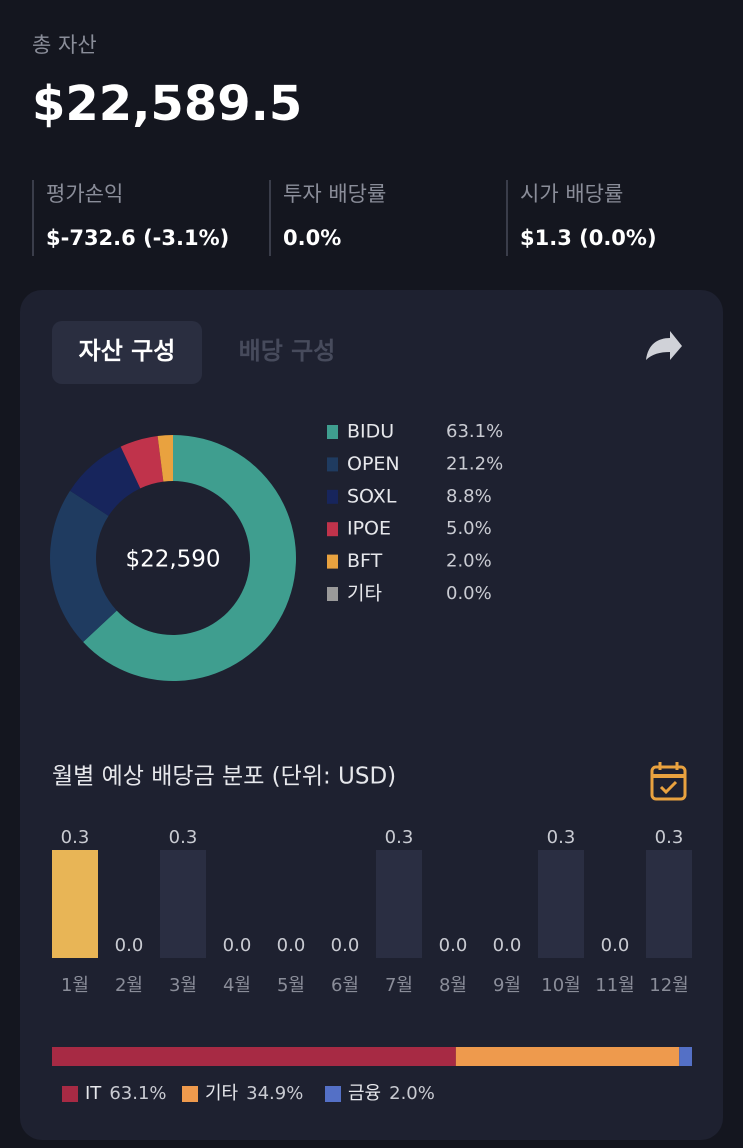 The height and width of the screenshot is (1148, 743). What do you see at coordinates (668, 985) in the screenshot?
I see `x-tick-label: 12월` at bounding box center [668, 985].